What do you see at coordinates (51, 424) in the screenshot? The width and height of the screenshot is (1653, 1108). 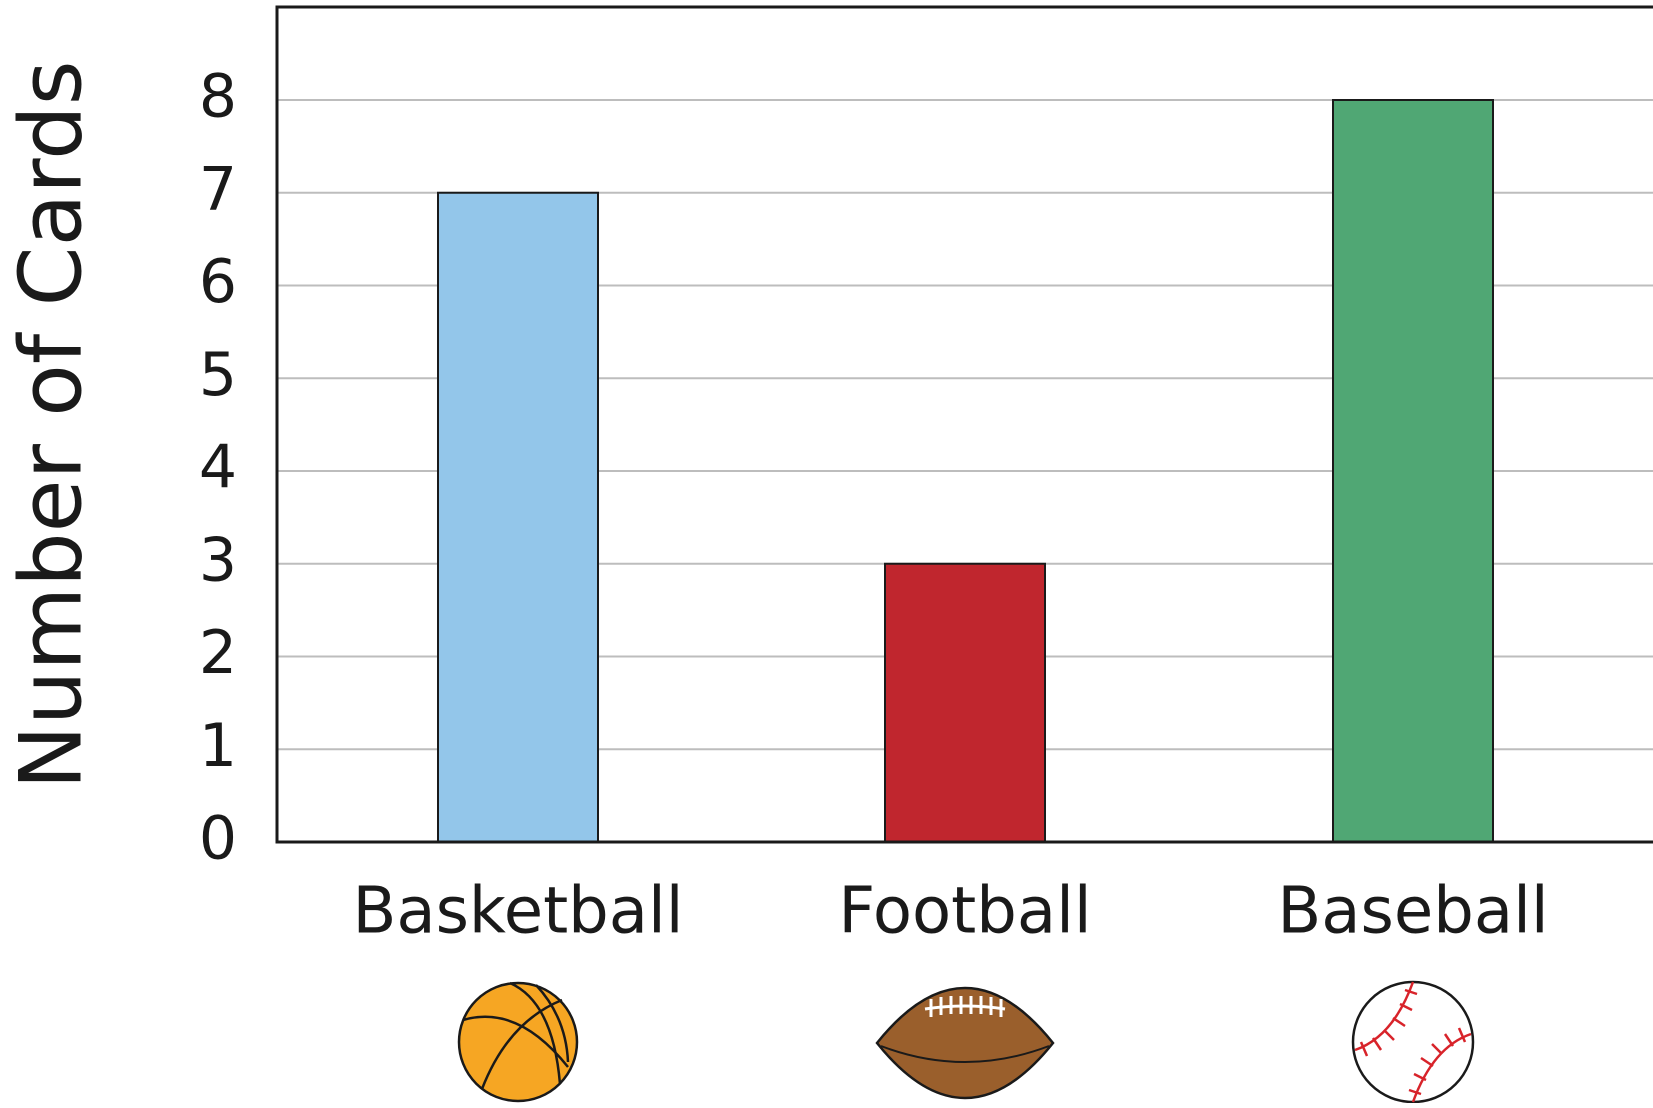 I see `y-axis-label: Number of Cards` at bounding box center [51, 424].